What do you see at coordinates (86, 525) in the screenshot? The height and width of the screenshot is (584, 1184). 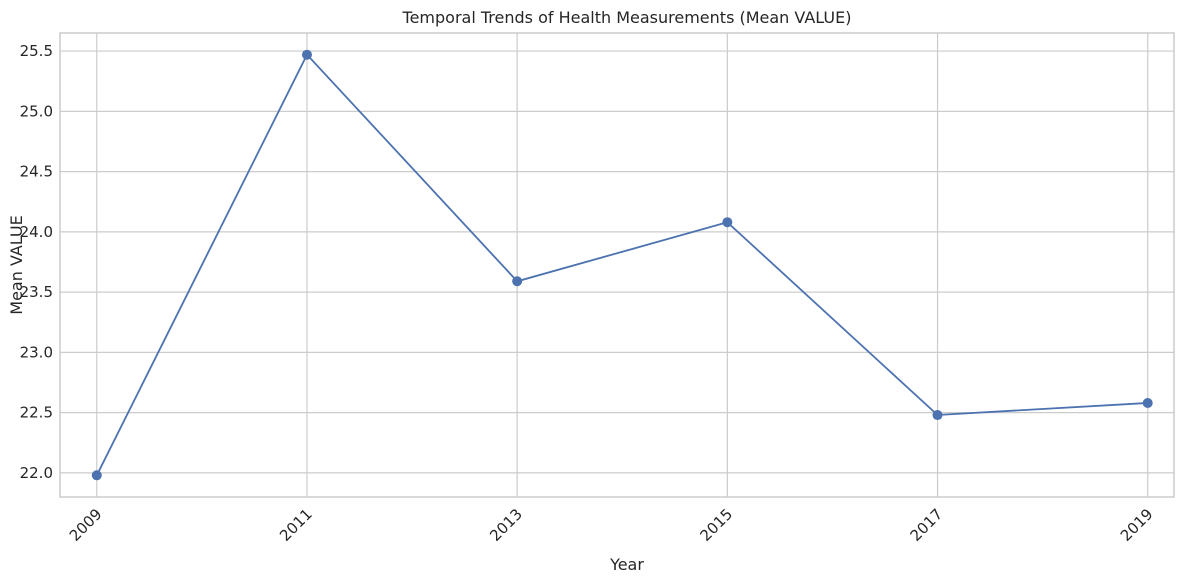 I see `x-tick-label: 2009` at bounding box center [86, 525].